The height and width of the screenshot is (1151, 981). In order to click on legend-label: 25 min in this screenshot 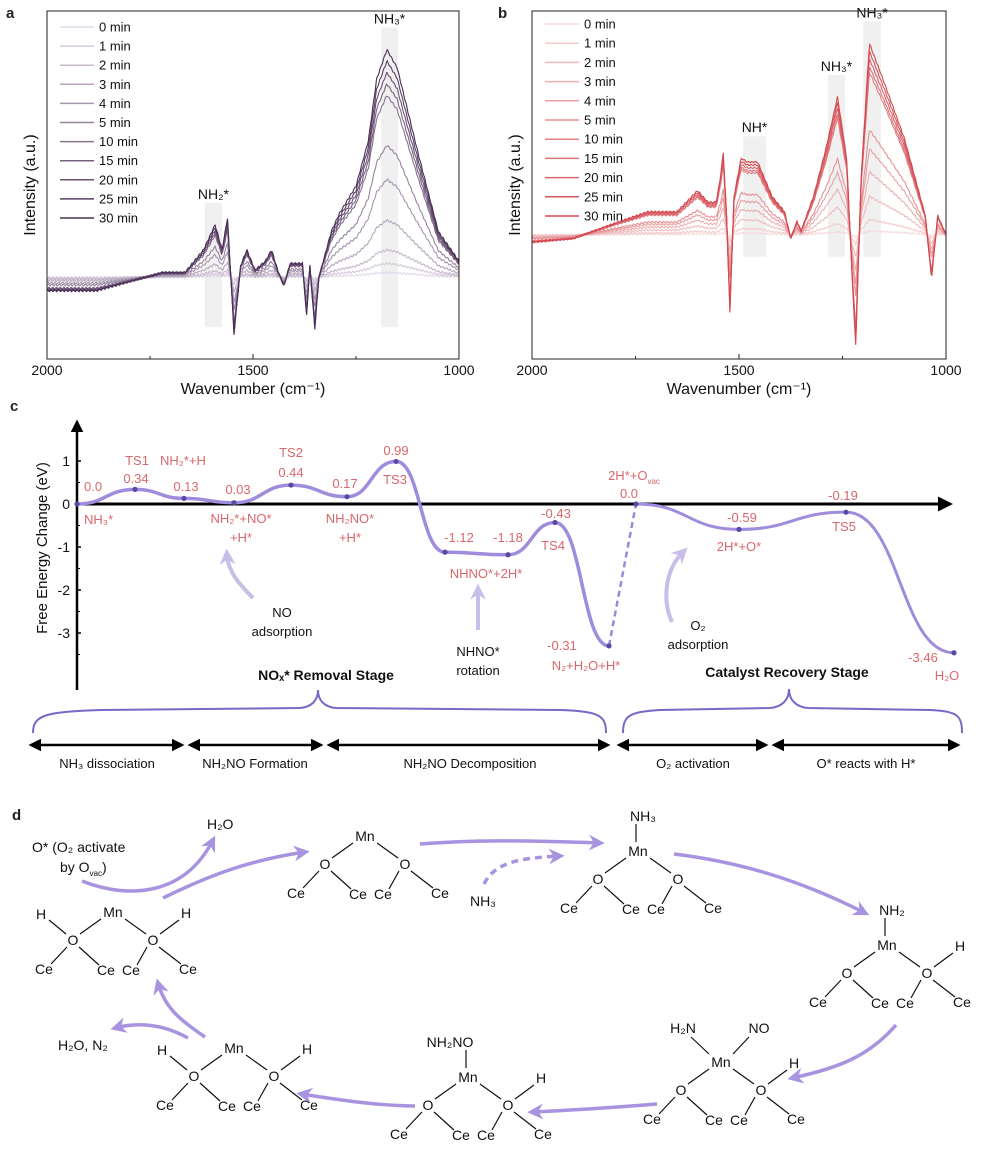, I will do `click(118, 198)`.